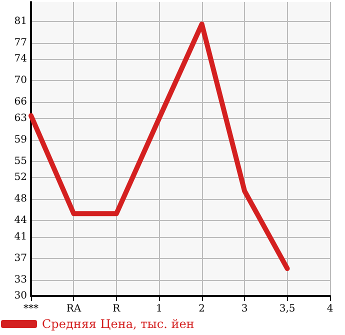 This screenshot has height=335, width=345. What do you see at coordinates (244, 309) in the screenshot?
I see `x-tick-label: 3` at bounding box center [244, 309].